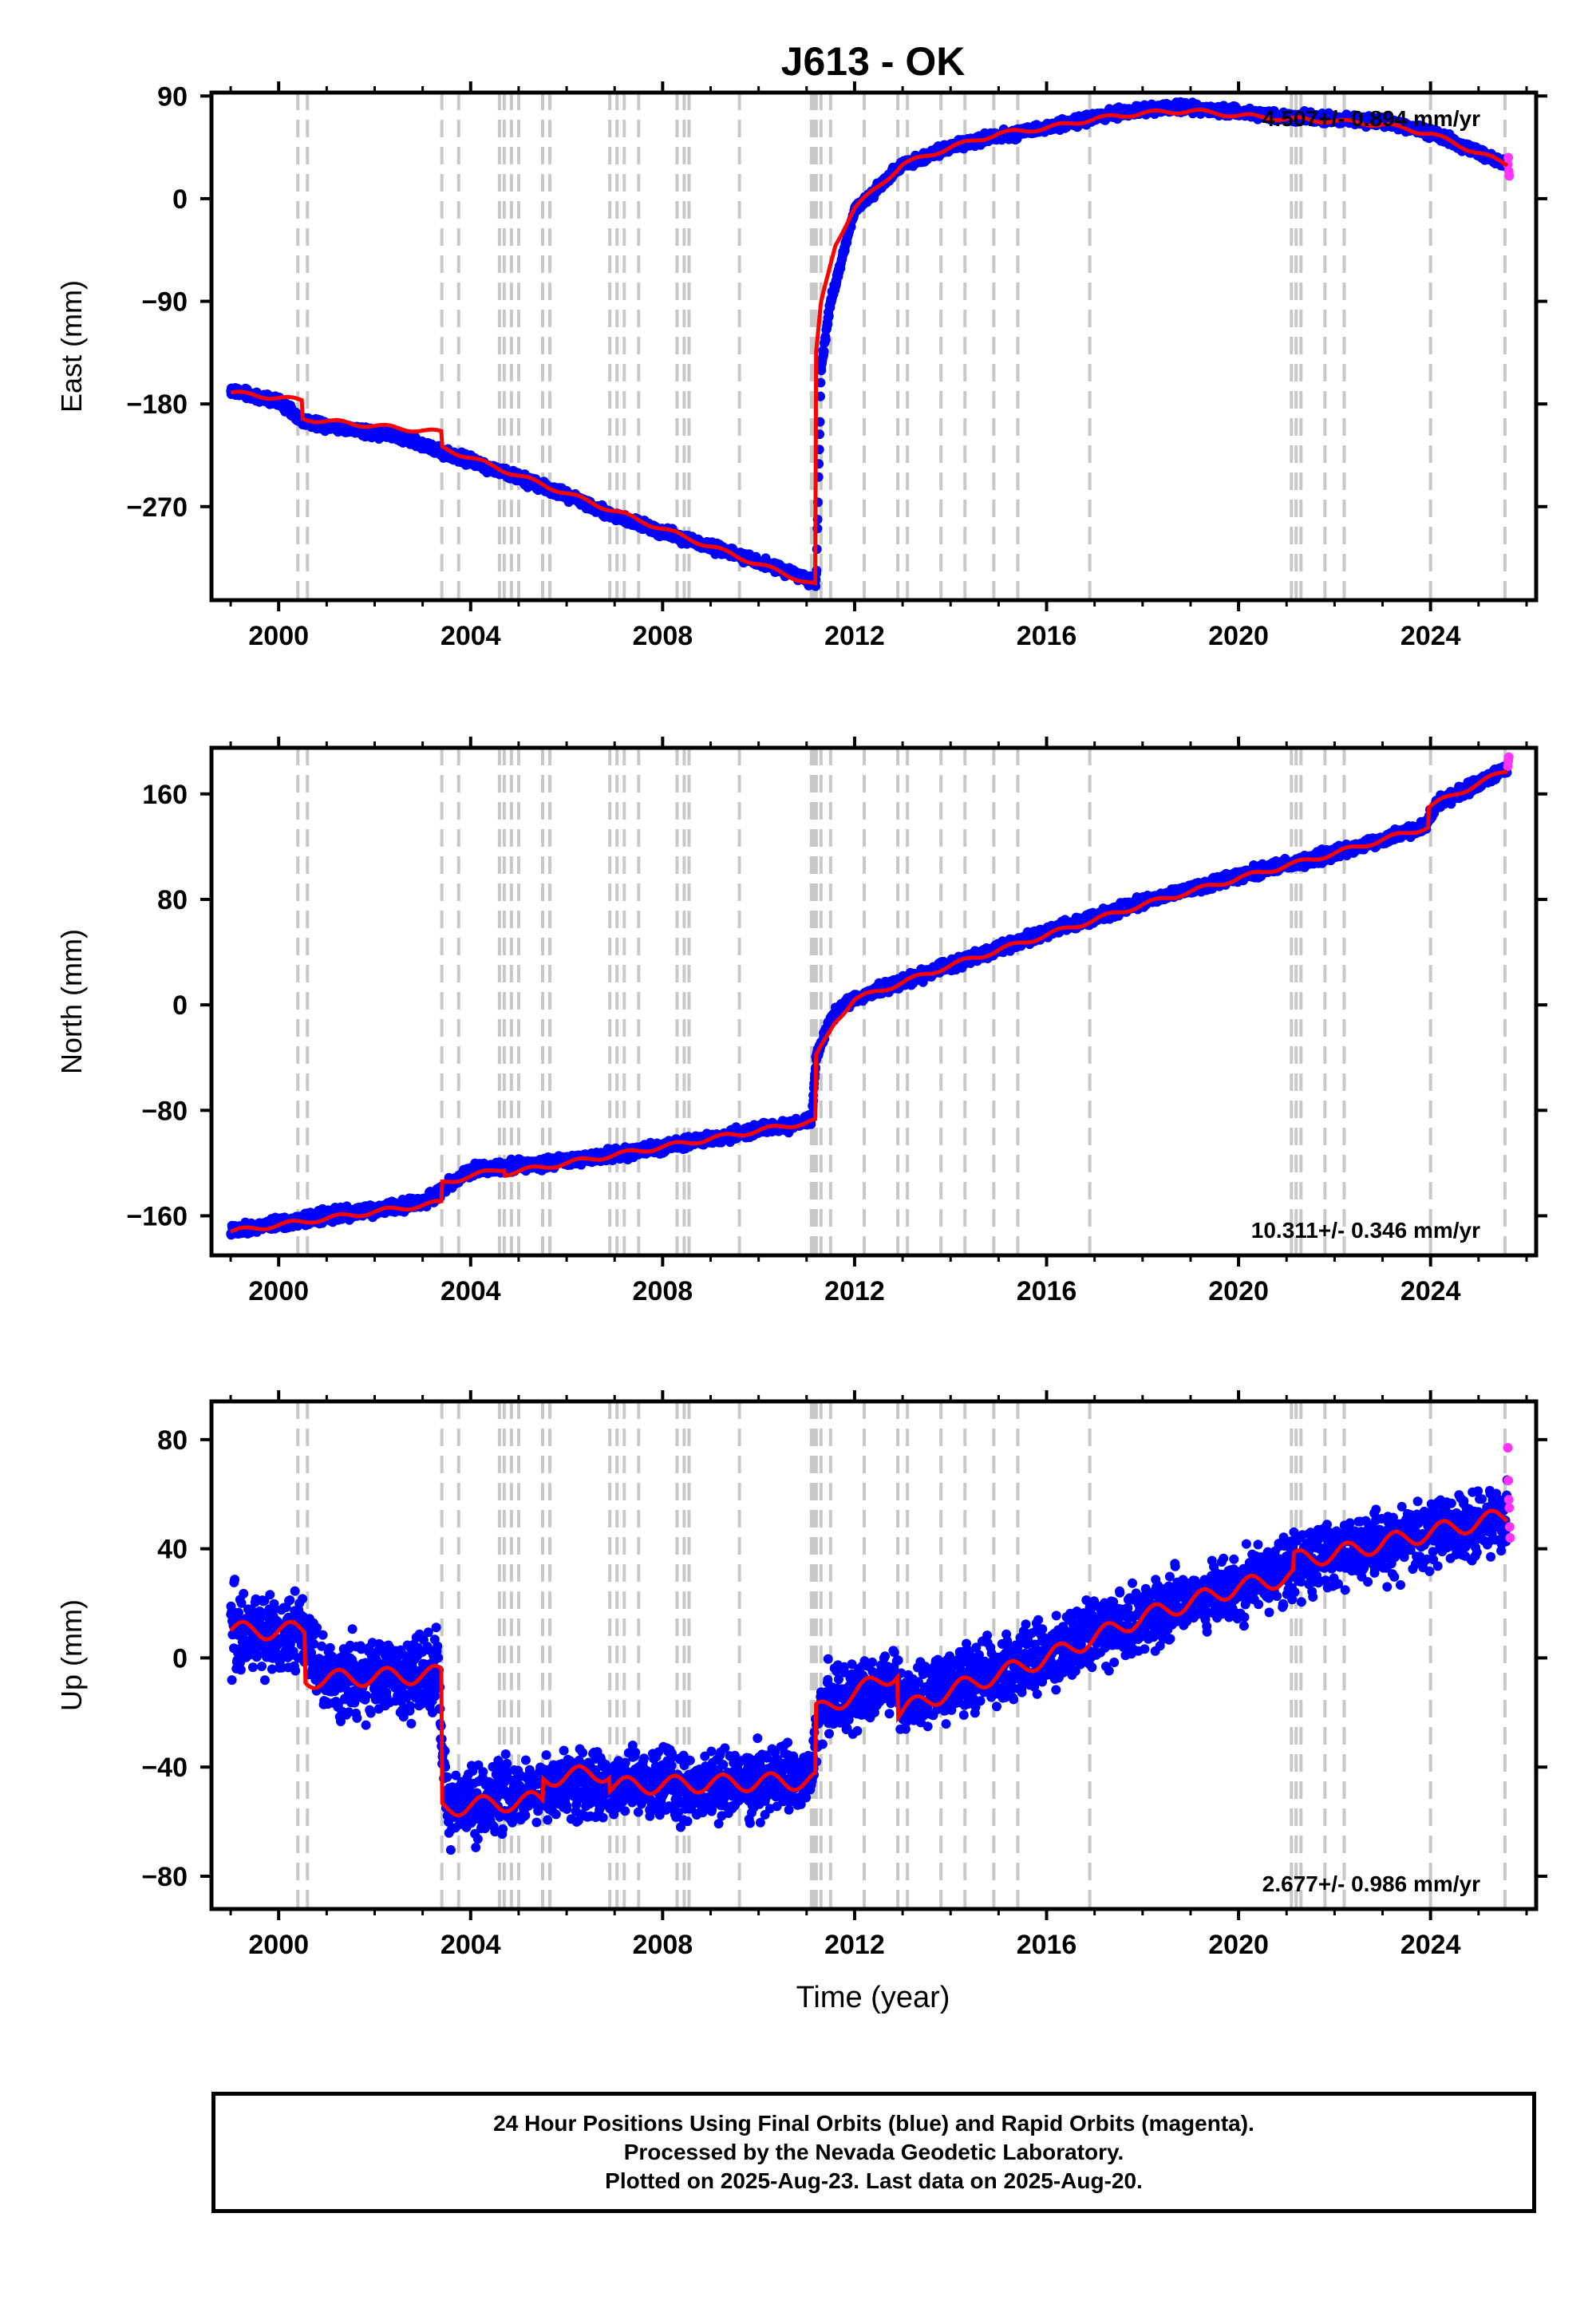  Describe the element at coordinates (278, 636) in the screenshot. I see `x-tick-label: 2000` at that location.